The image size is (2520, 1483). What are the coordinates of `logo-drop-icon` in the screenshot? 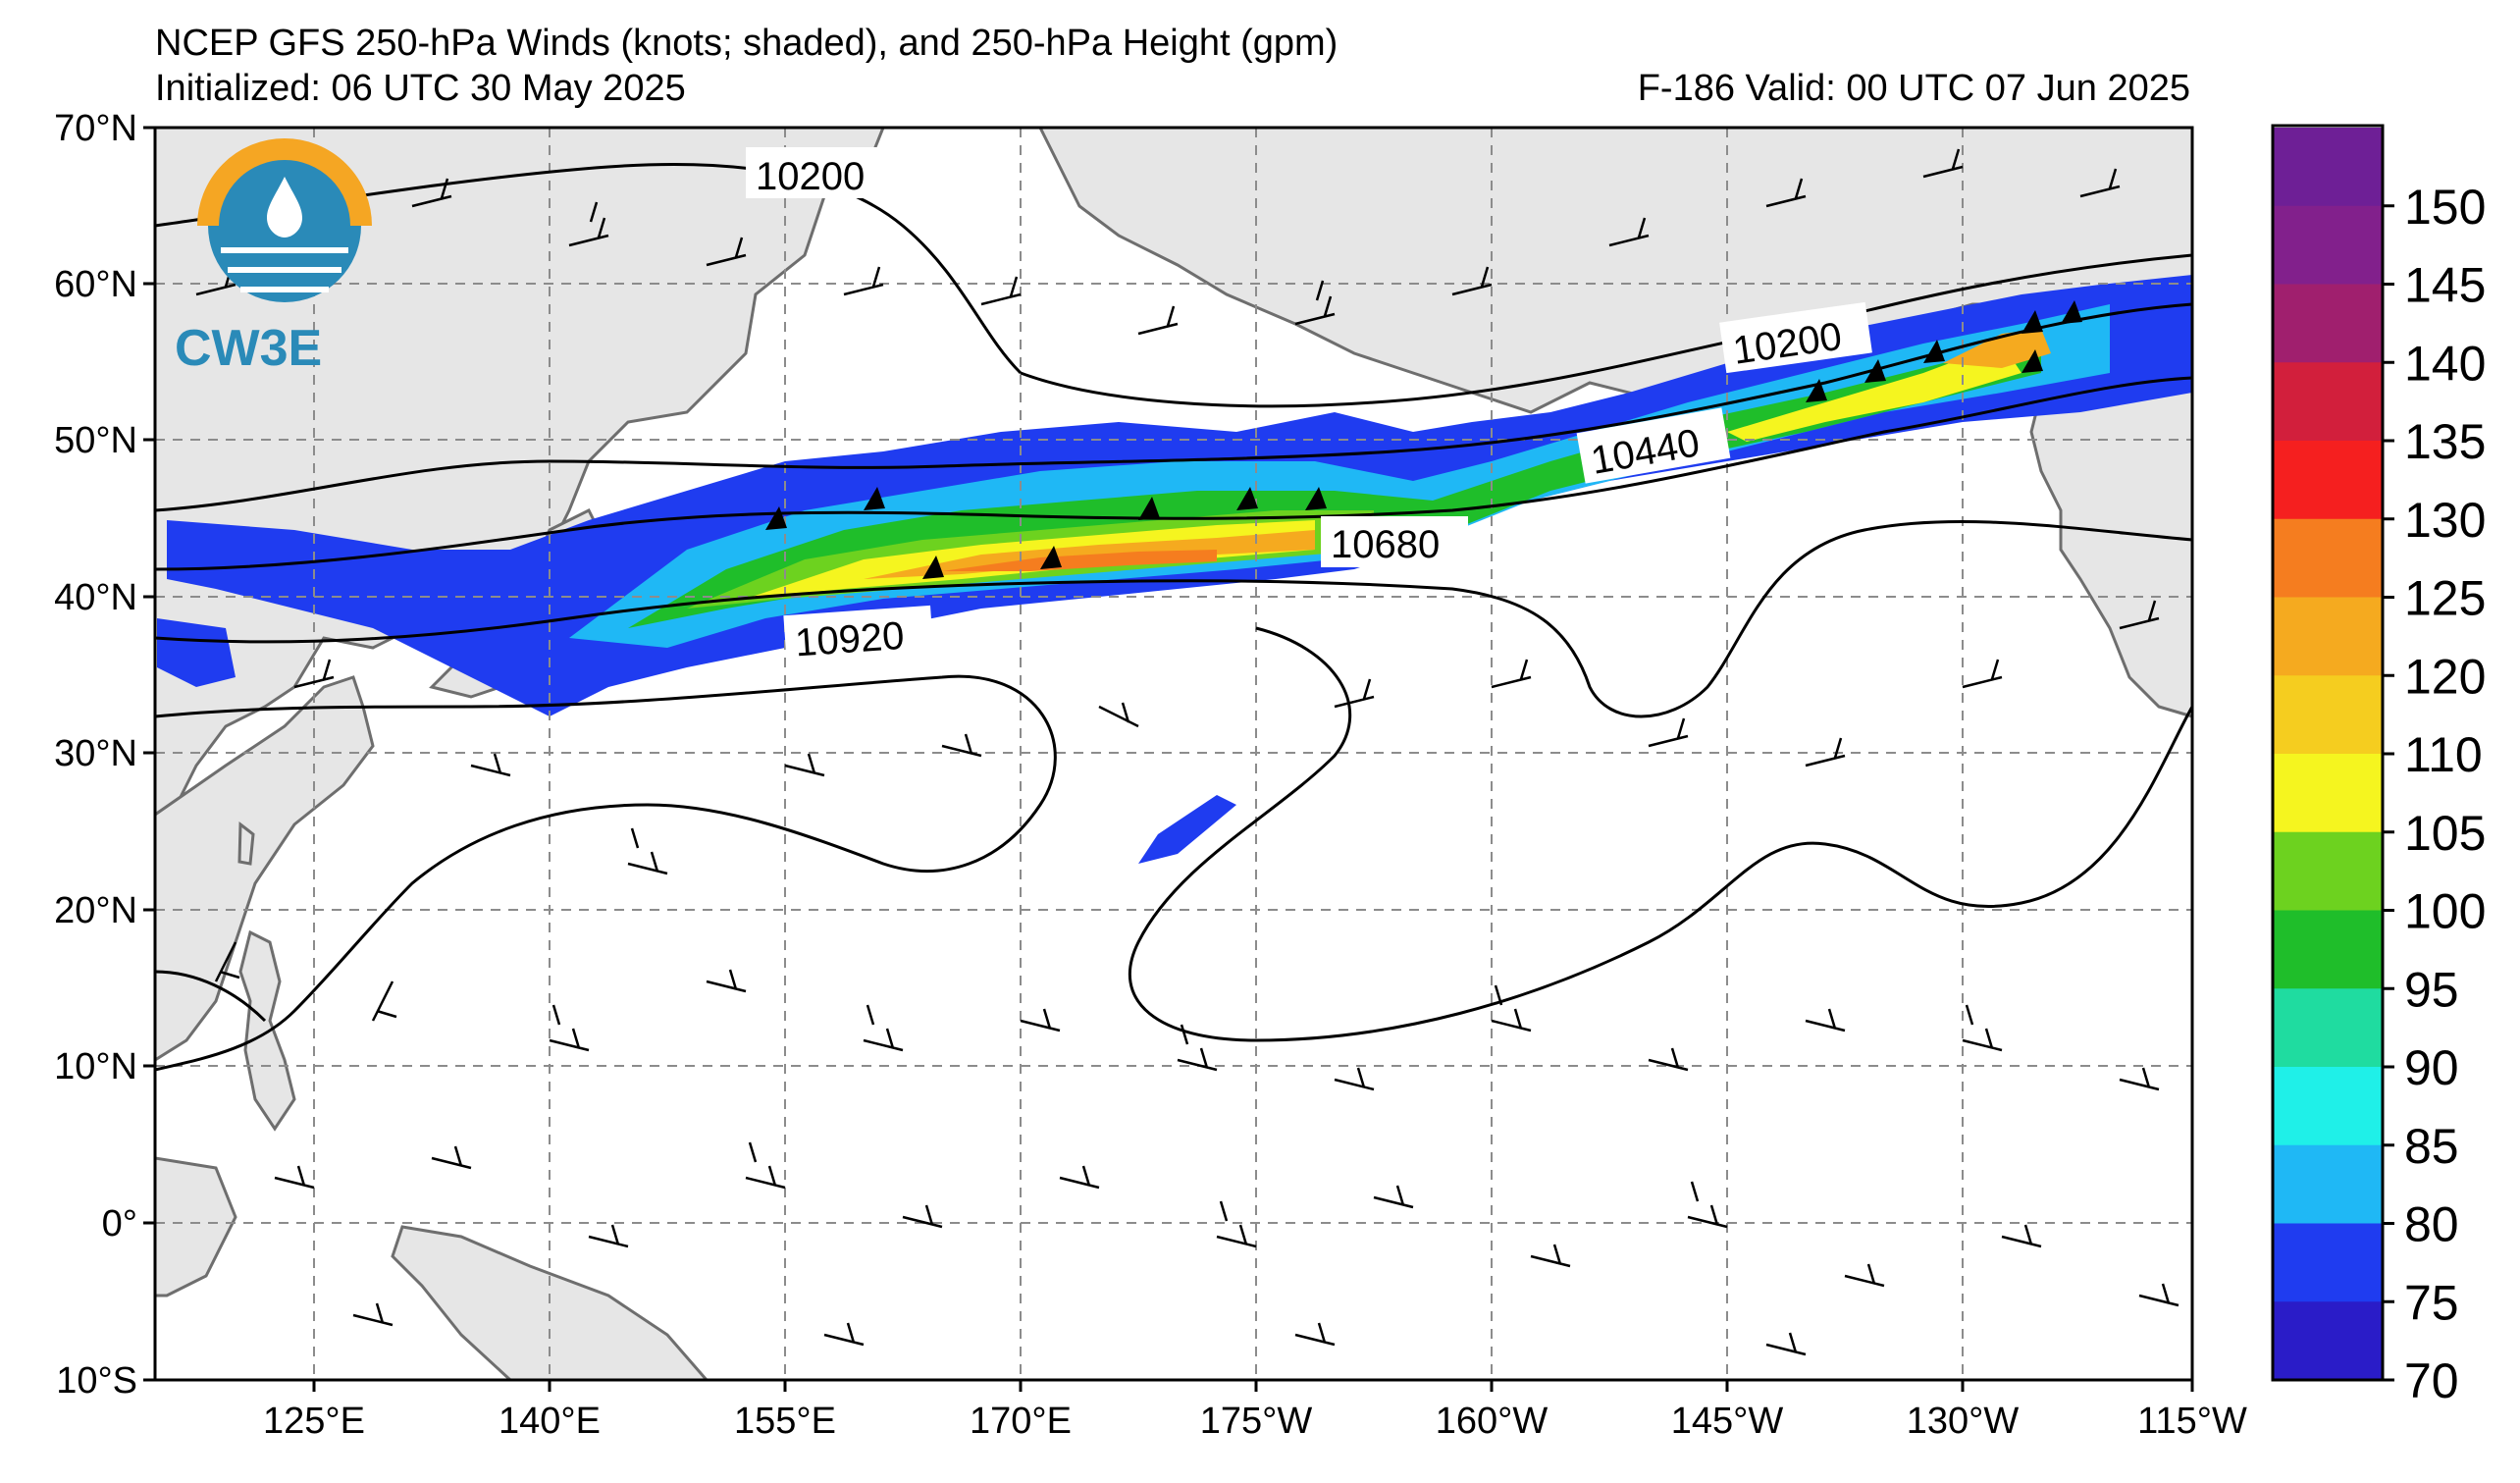 It's located at (284, 207).